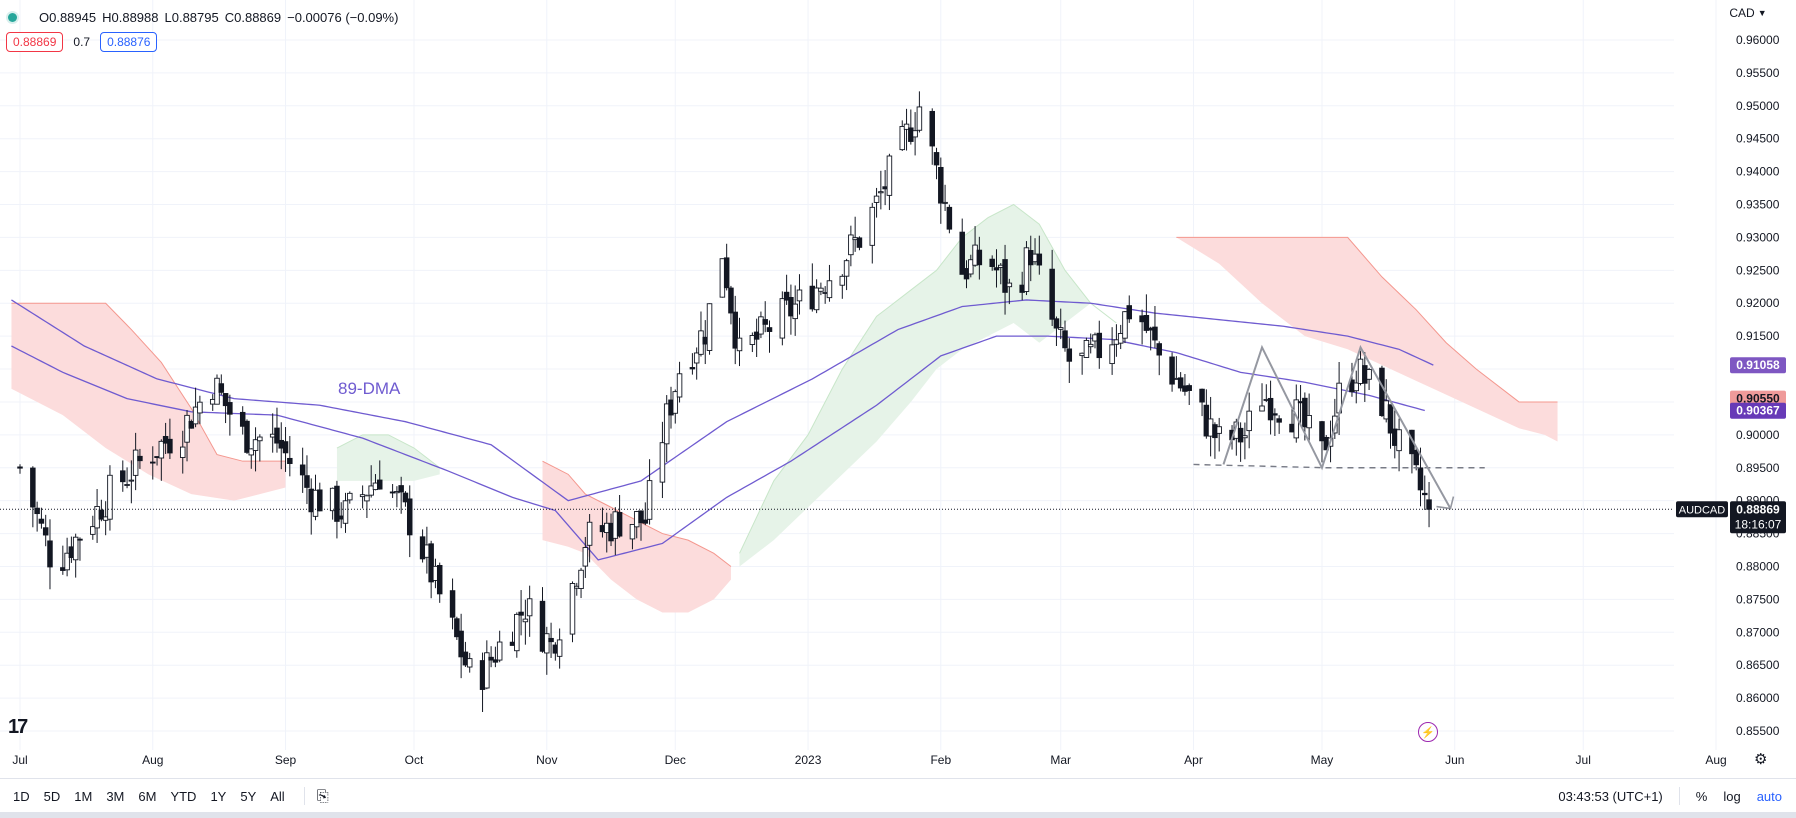 This screenshot has width=1796, height=818. I want to click on percent-toggle: %, so click(1701, 796).